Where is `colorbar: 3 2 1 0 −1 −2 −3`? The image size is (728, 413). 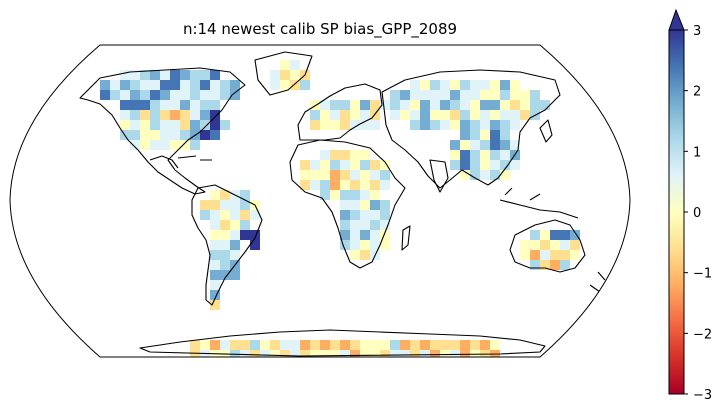 colorbar: 3 2 1 0 −1 −2 −3 is located at coordinates (690, 205).